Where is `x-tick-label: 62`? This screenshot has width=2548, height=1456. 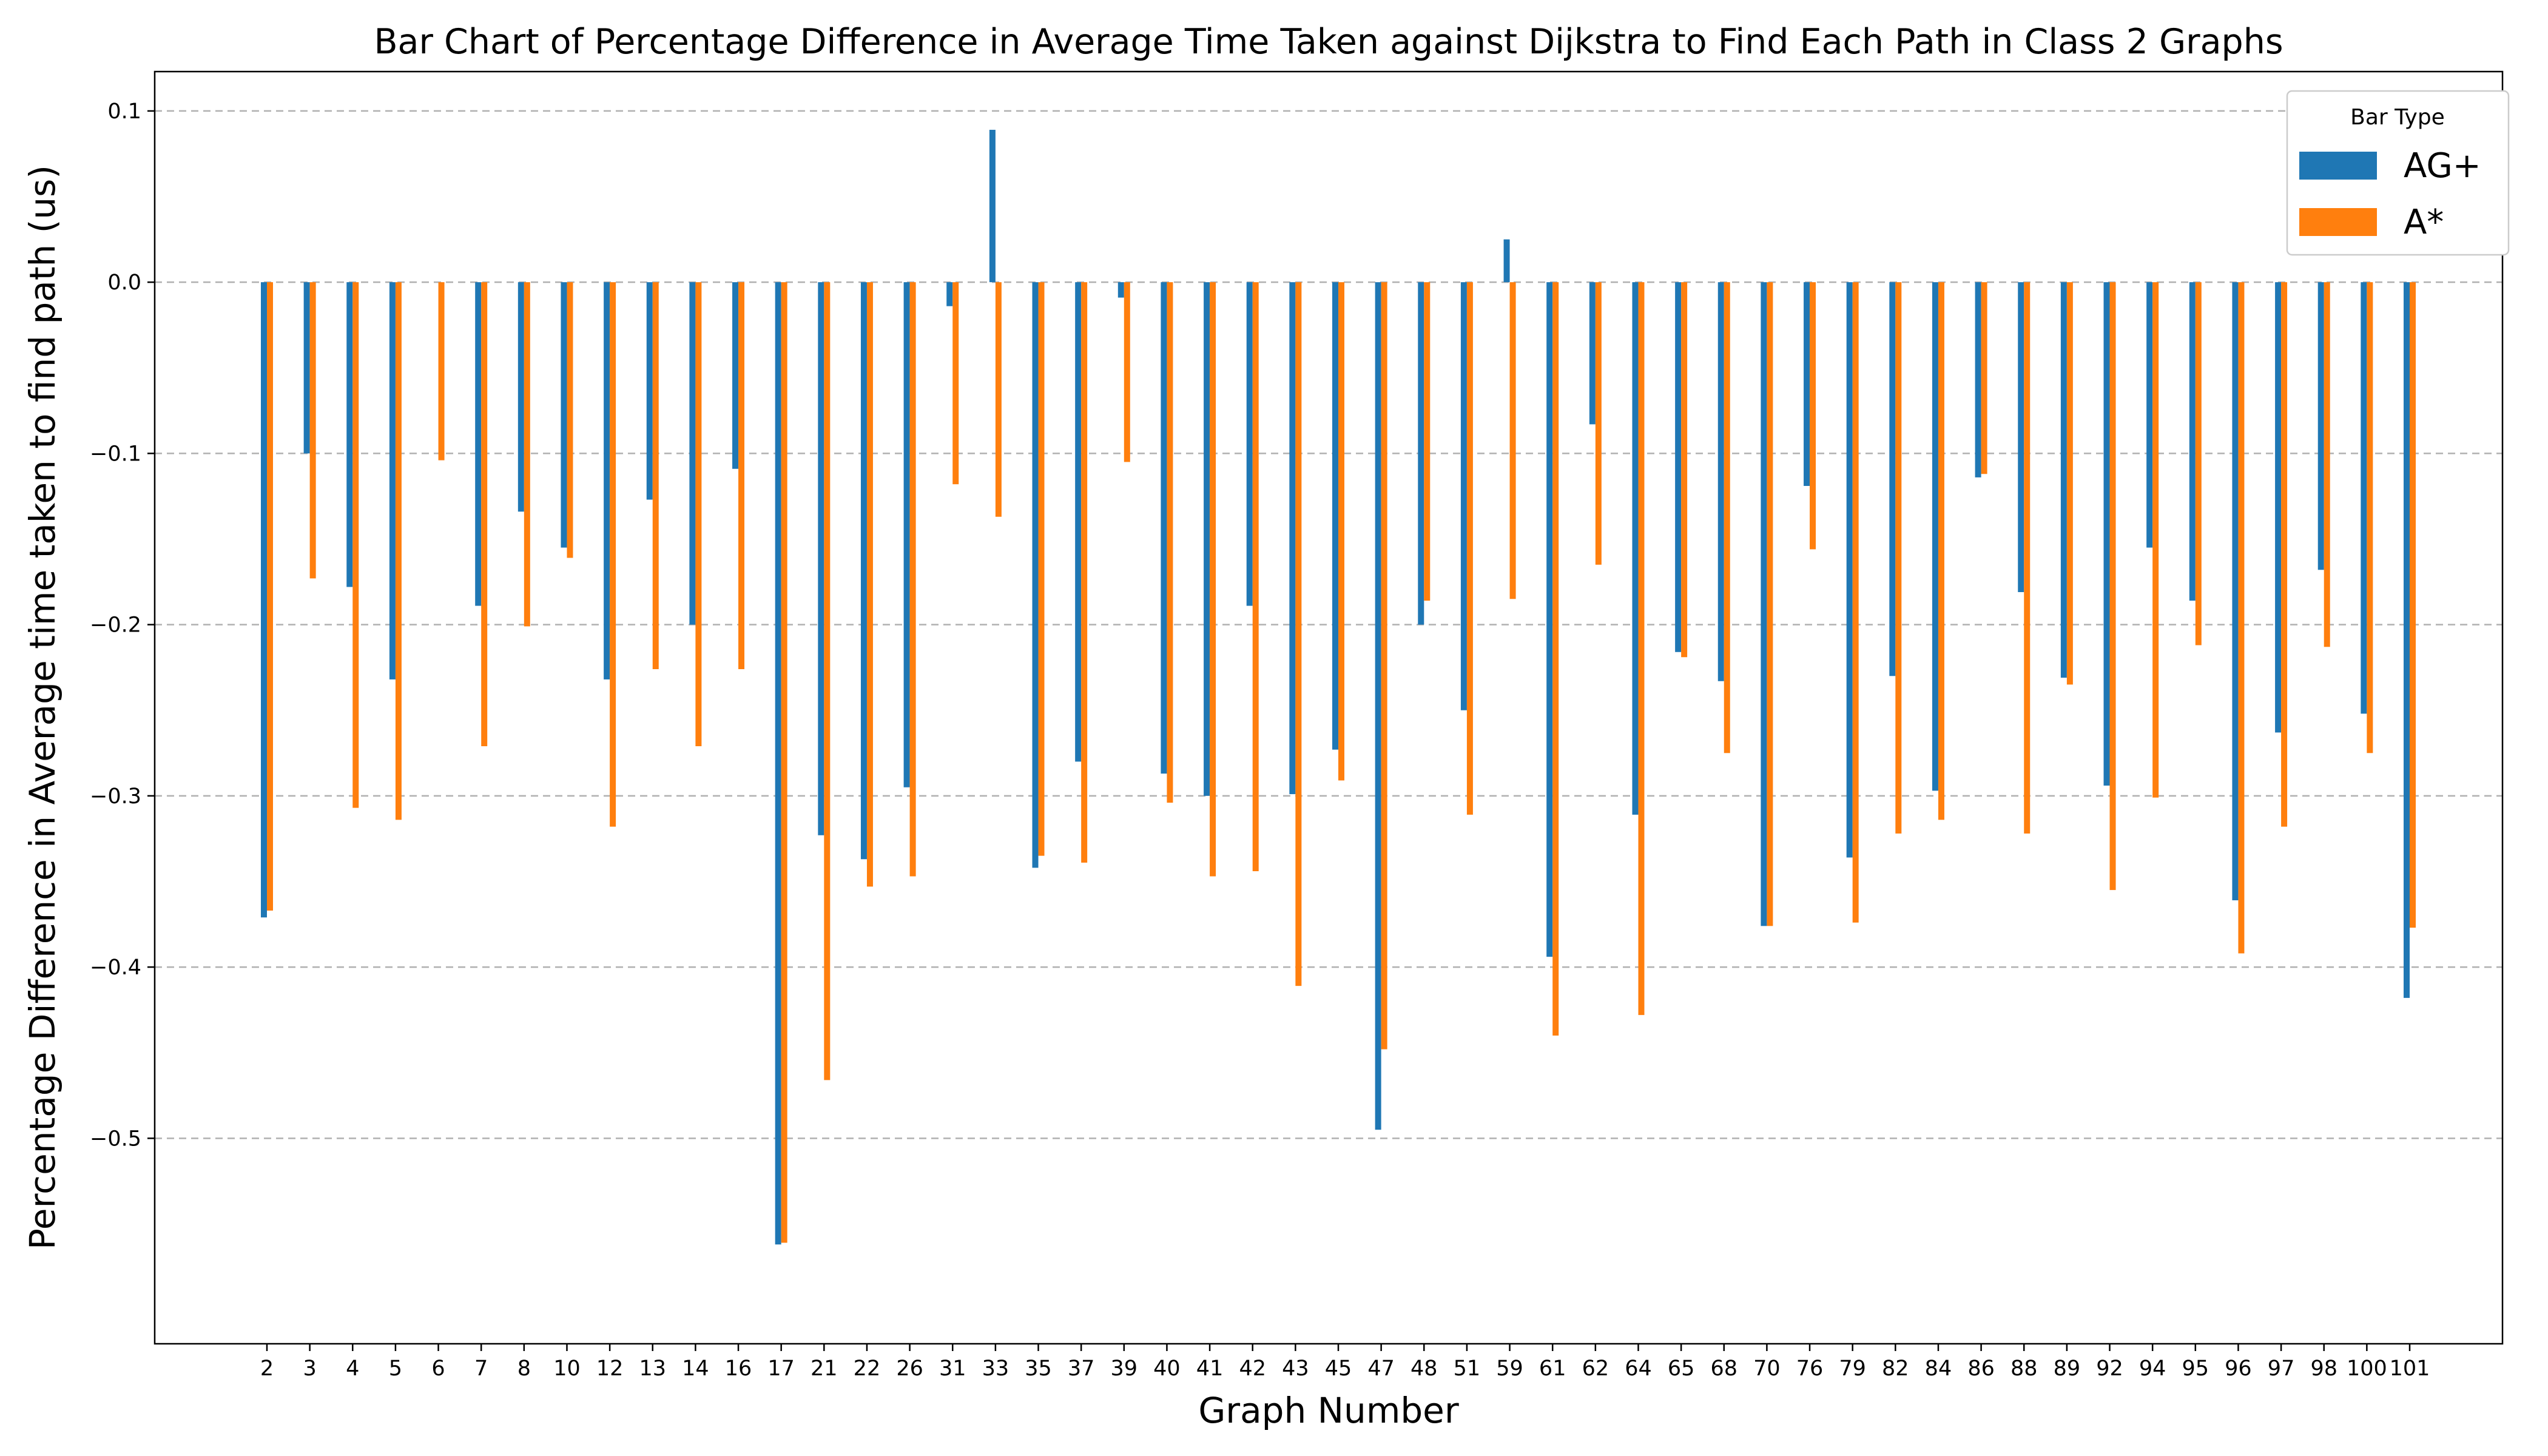
x-tick-label: 62 is located at coordinates (1595, 1369).